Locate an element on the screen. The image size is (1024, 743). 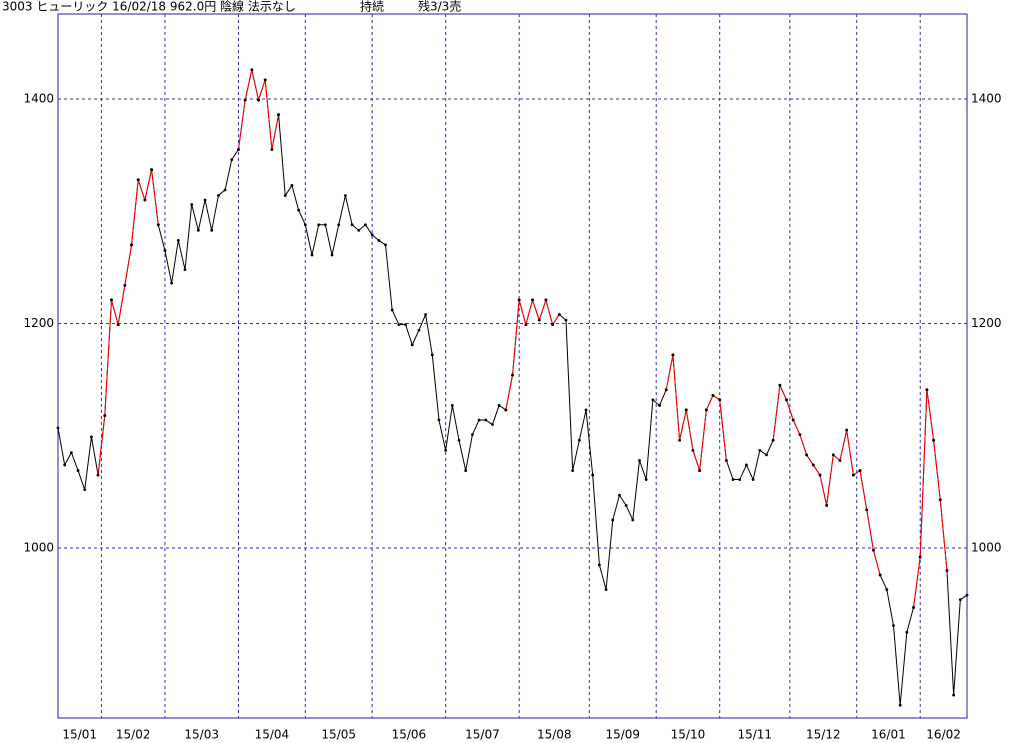
y-tick-label: 1200 is located at coordinates (38, 323).